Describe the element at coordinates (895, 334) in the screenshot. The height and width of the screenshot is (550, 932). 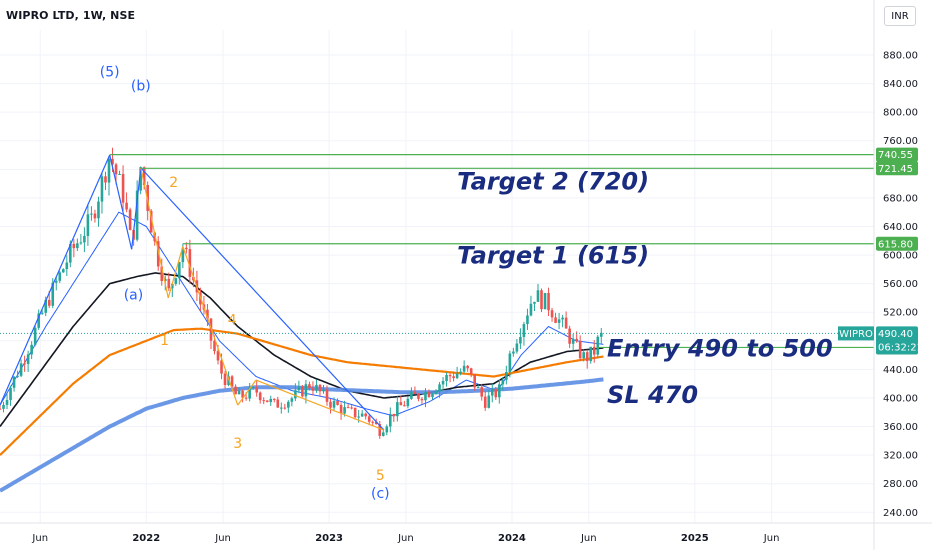
I see `last-price-label: 490.40` at that location.